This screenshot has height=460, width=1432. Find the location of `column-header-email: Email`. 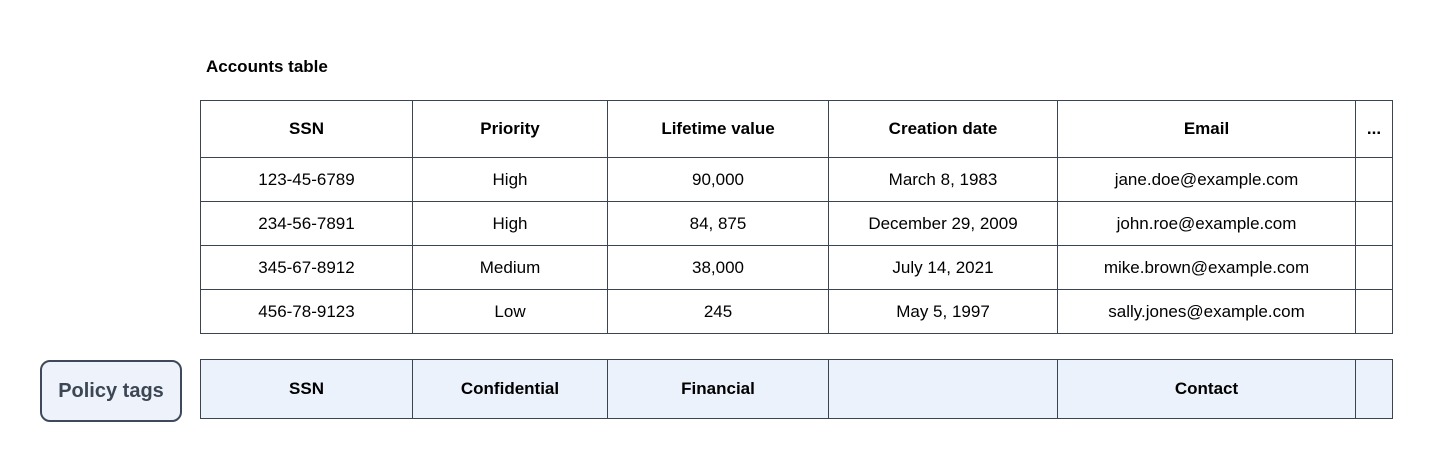

column-header-email: Email is located at coordinates (1206, 129).